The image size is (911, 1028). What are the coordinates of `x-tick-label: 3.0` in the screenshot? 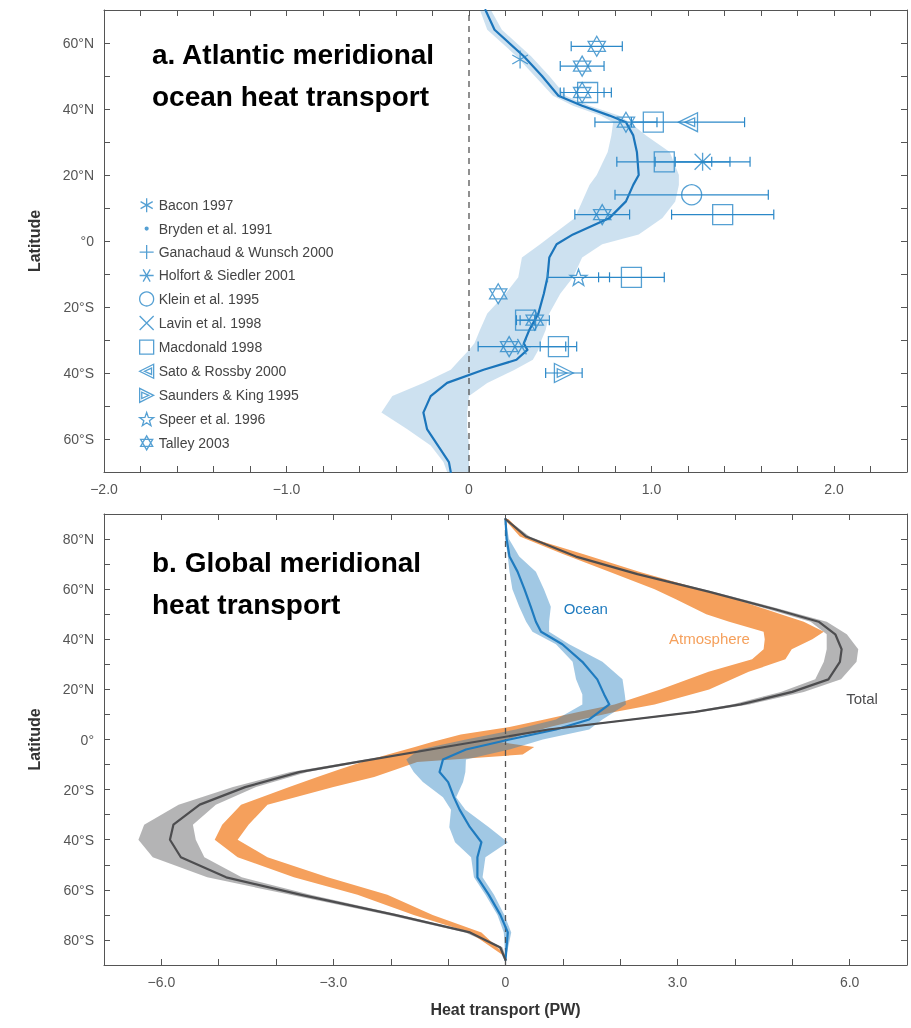 It's located at (677, 982).